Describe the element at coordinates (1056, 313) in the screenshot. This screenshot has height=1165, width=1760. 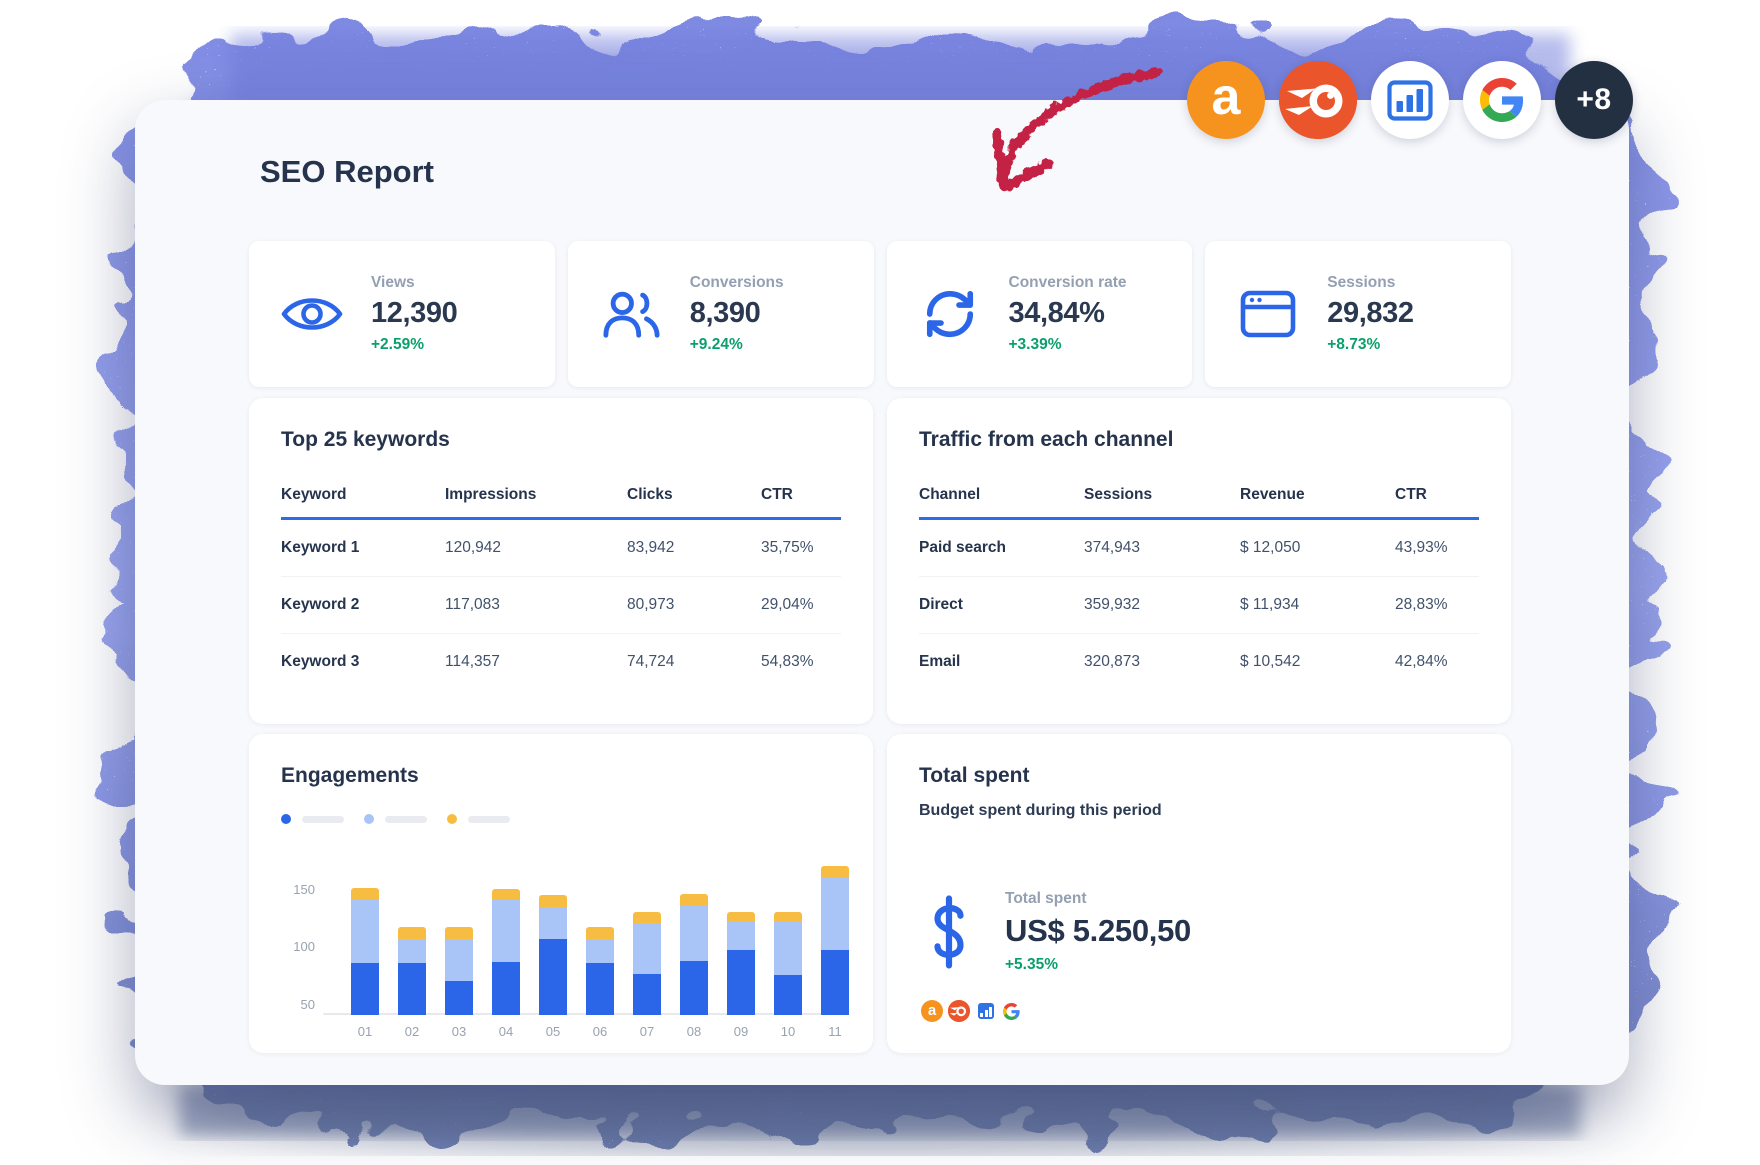
I see `kpi-value: 34,84%` at that location.